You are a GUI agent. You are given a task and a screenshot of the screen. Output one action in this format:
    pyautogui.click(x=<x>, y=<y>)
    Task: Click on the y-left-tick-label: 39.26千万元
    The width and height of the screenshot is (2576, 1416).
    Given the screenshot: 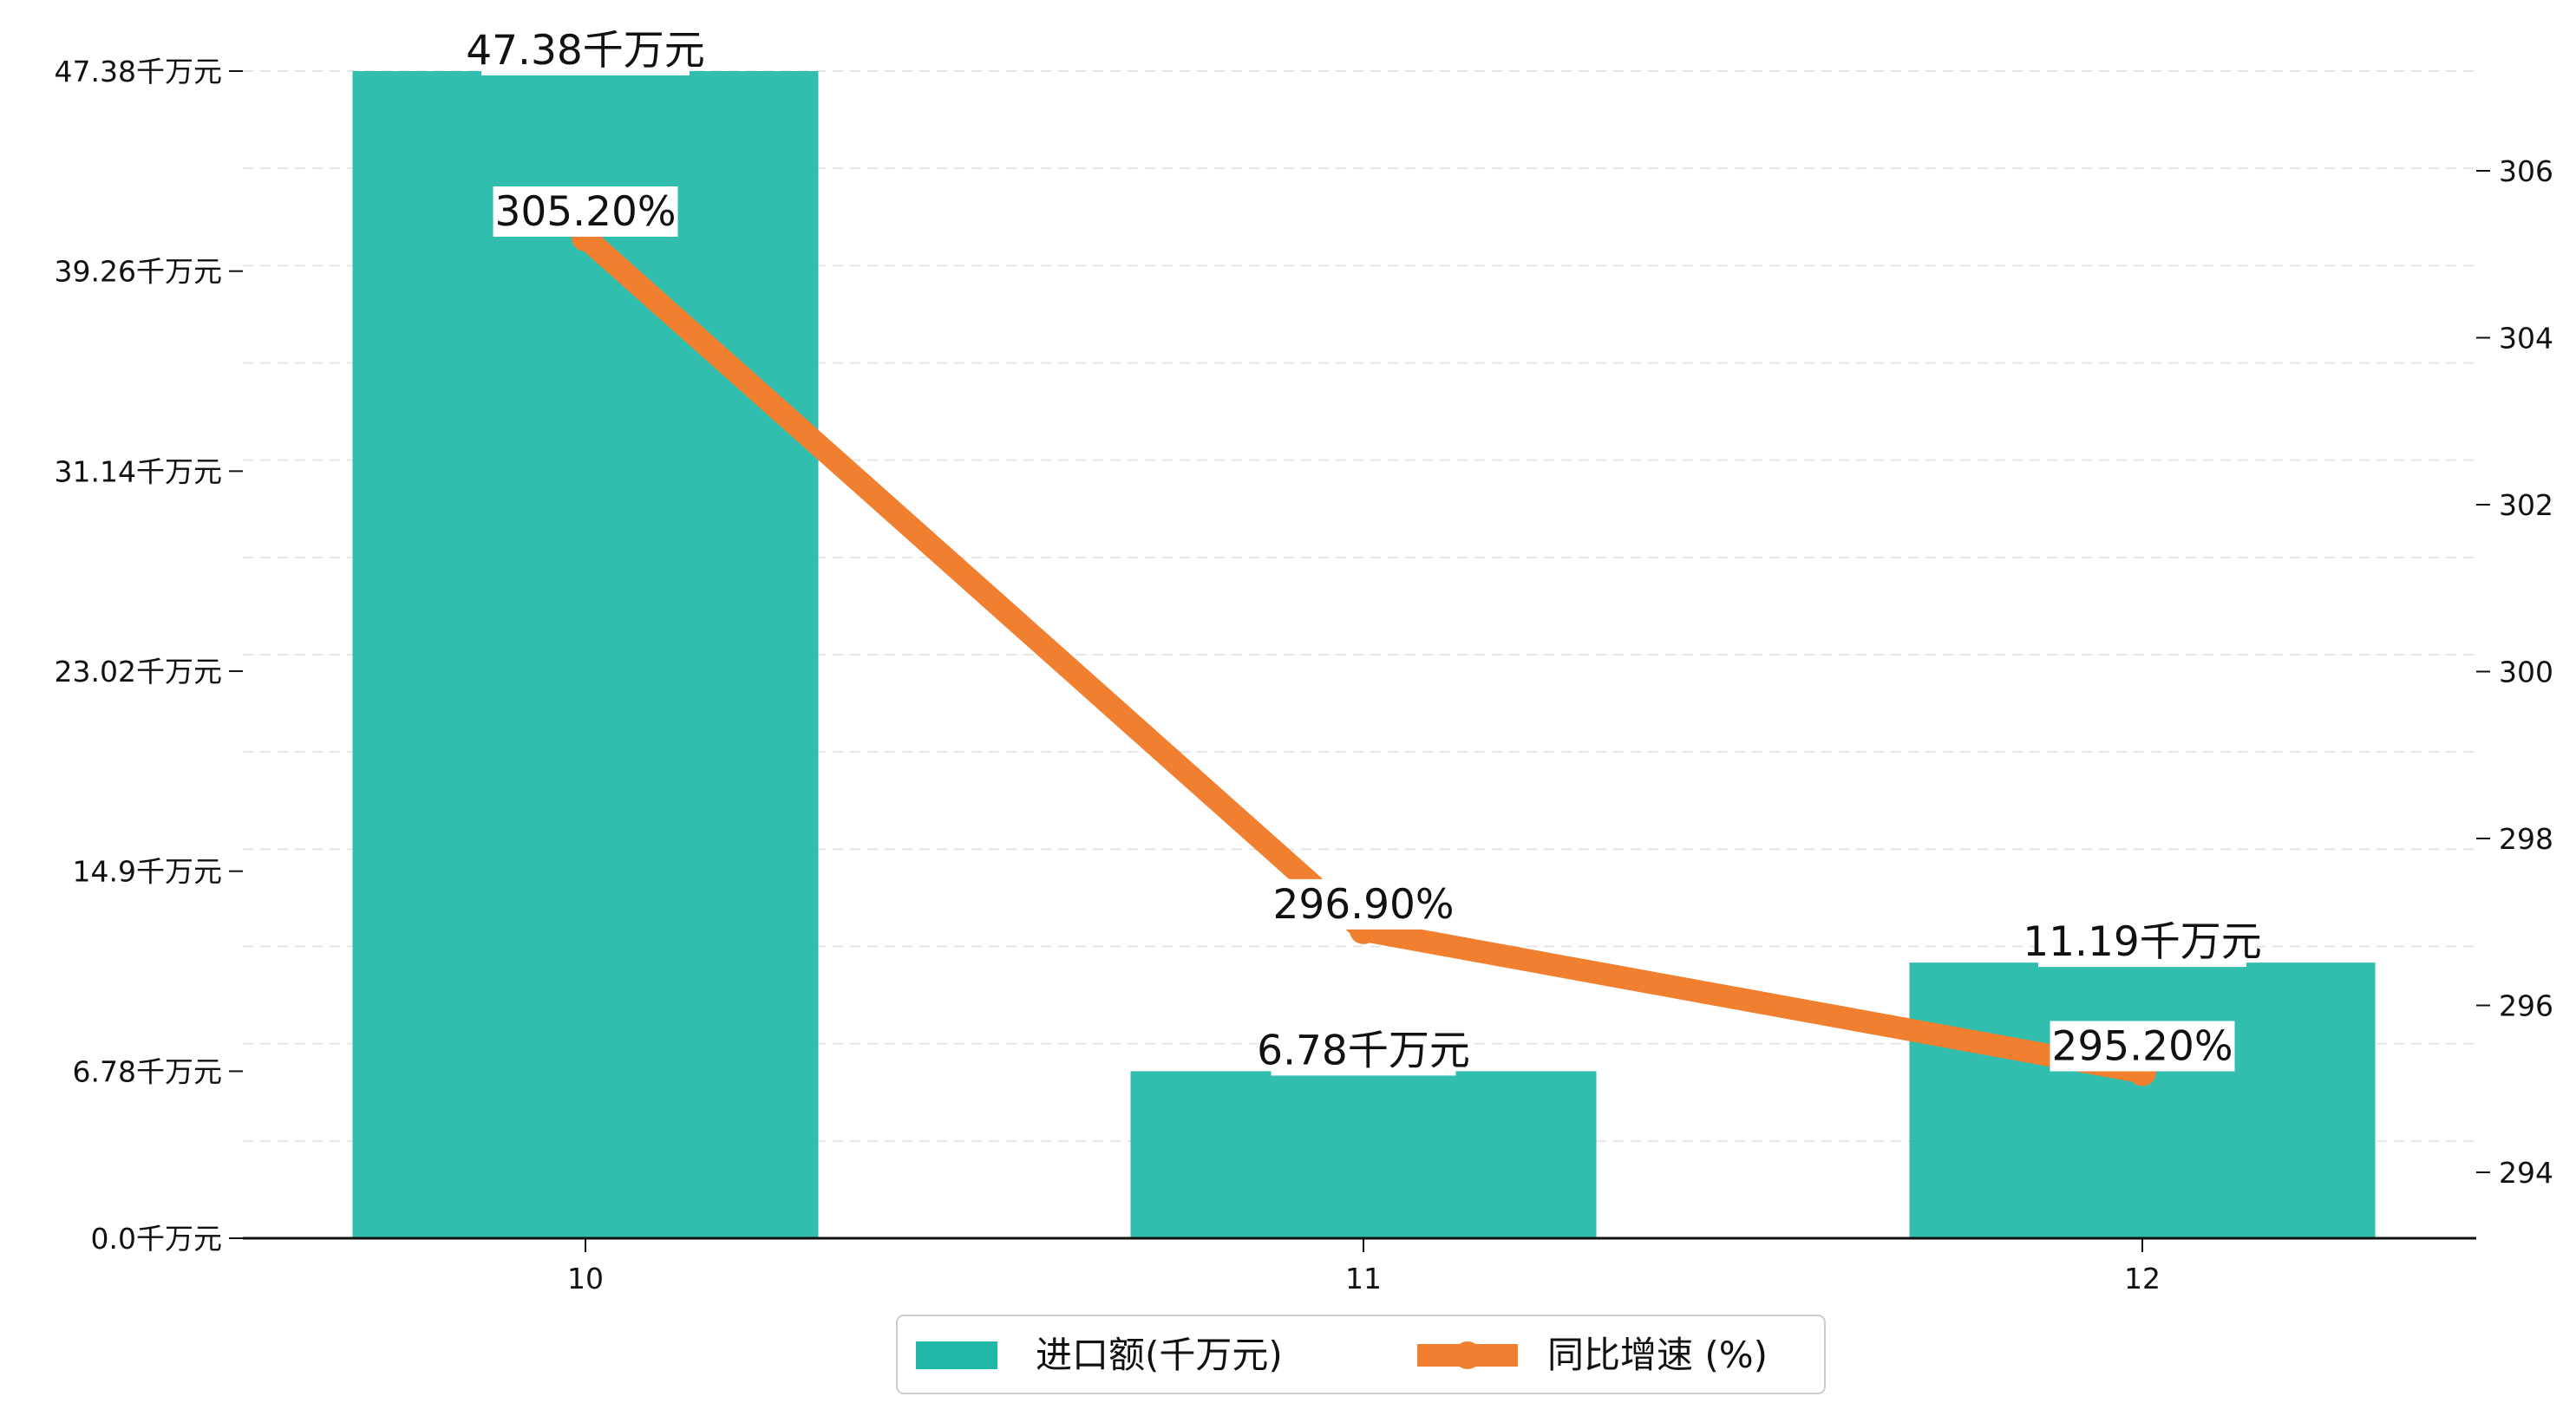 What is the action you would take?
    pyautogui.click(x=138, y=272)
    